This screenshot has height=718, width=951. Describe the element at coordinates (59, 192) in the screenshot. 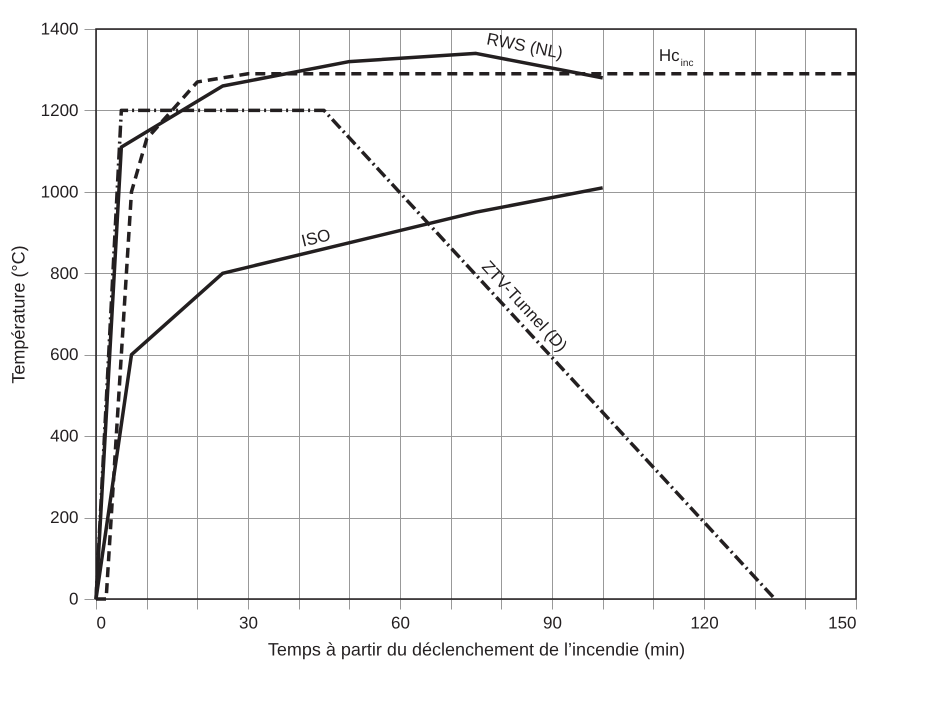

I see `y-tick-label: 1000` at that location.